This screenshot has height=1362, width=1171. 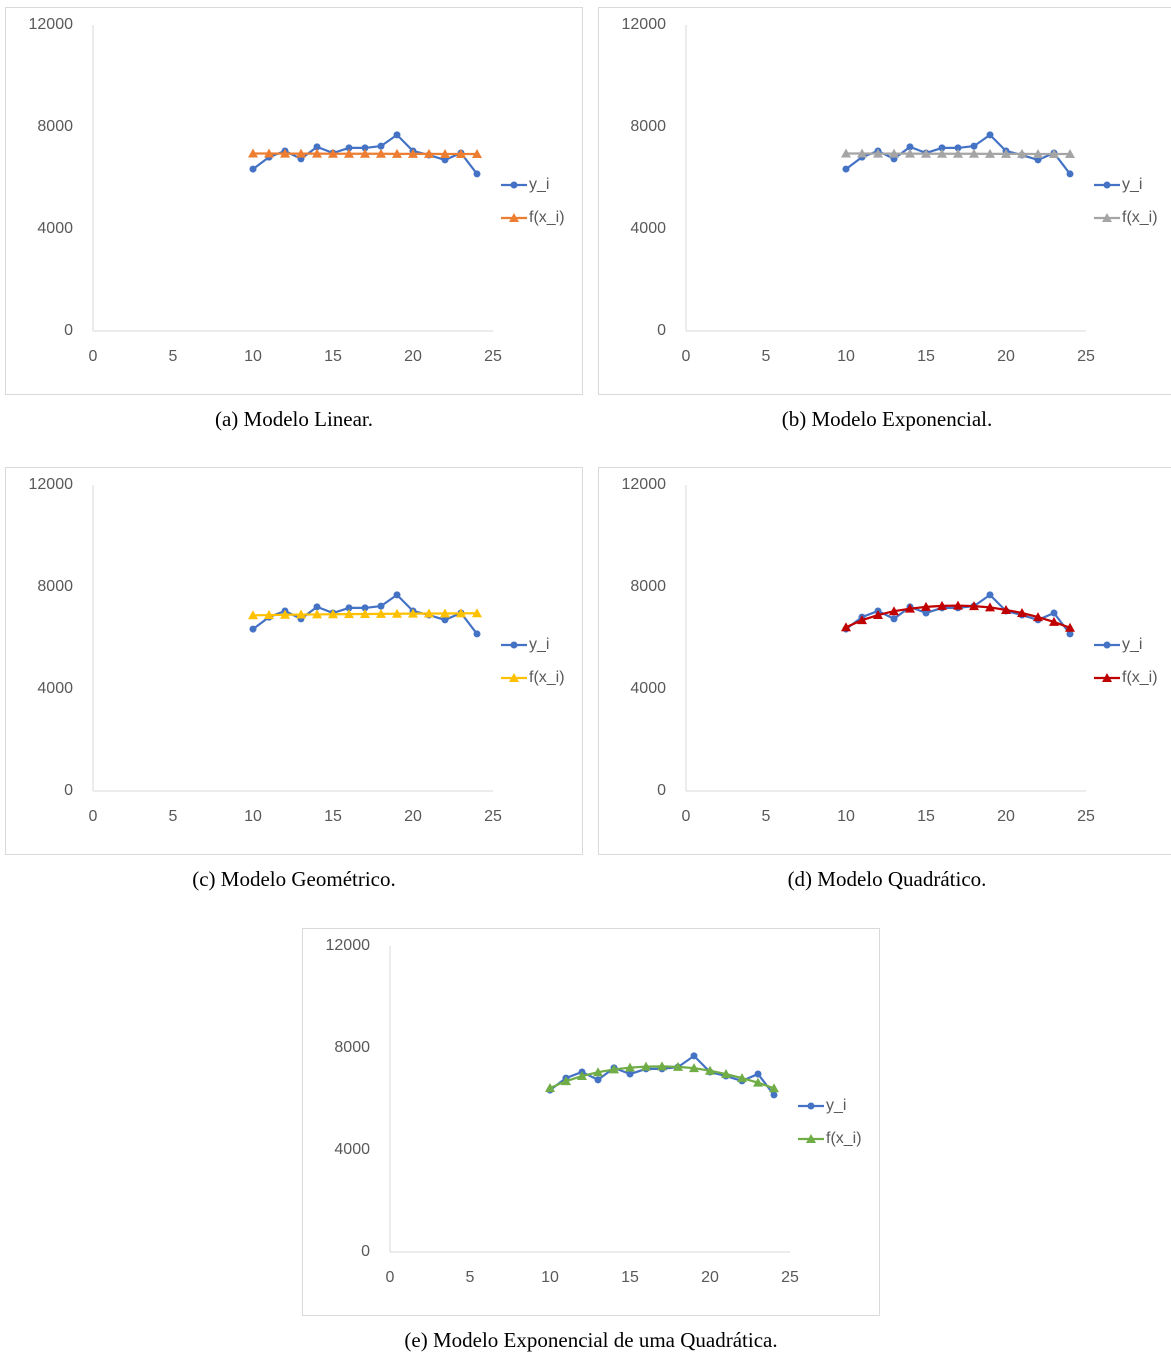 I want to click on caption: (d) Modelo Quadrático., so click(x=887, y=879).